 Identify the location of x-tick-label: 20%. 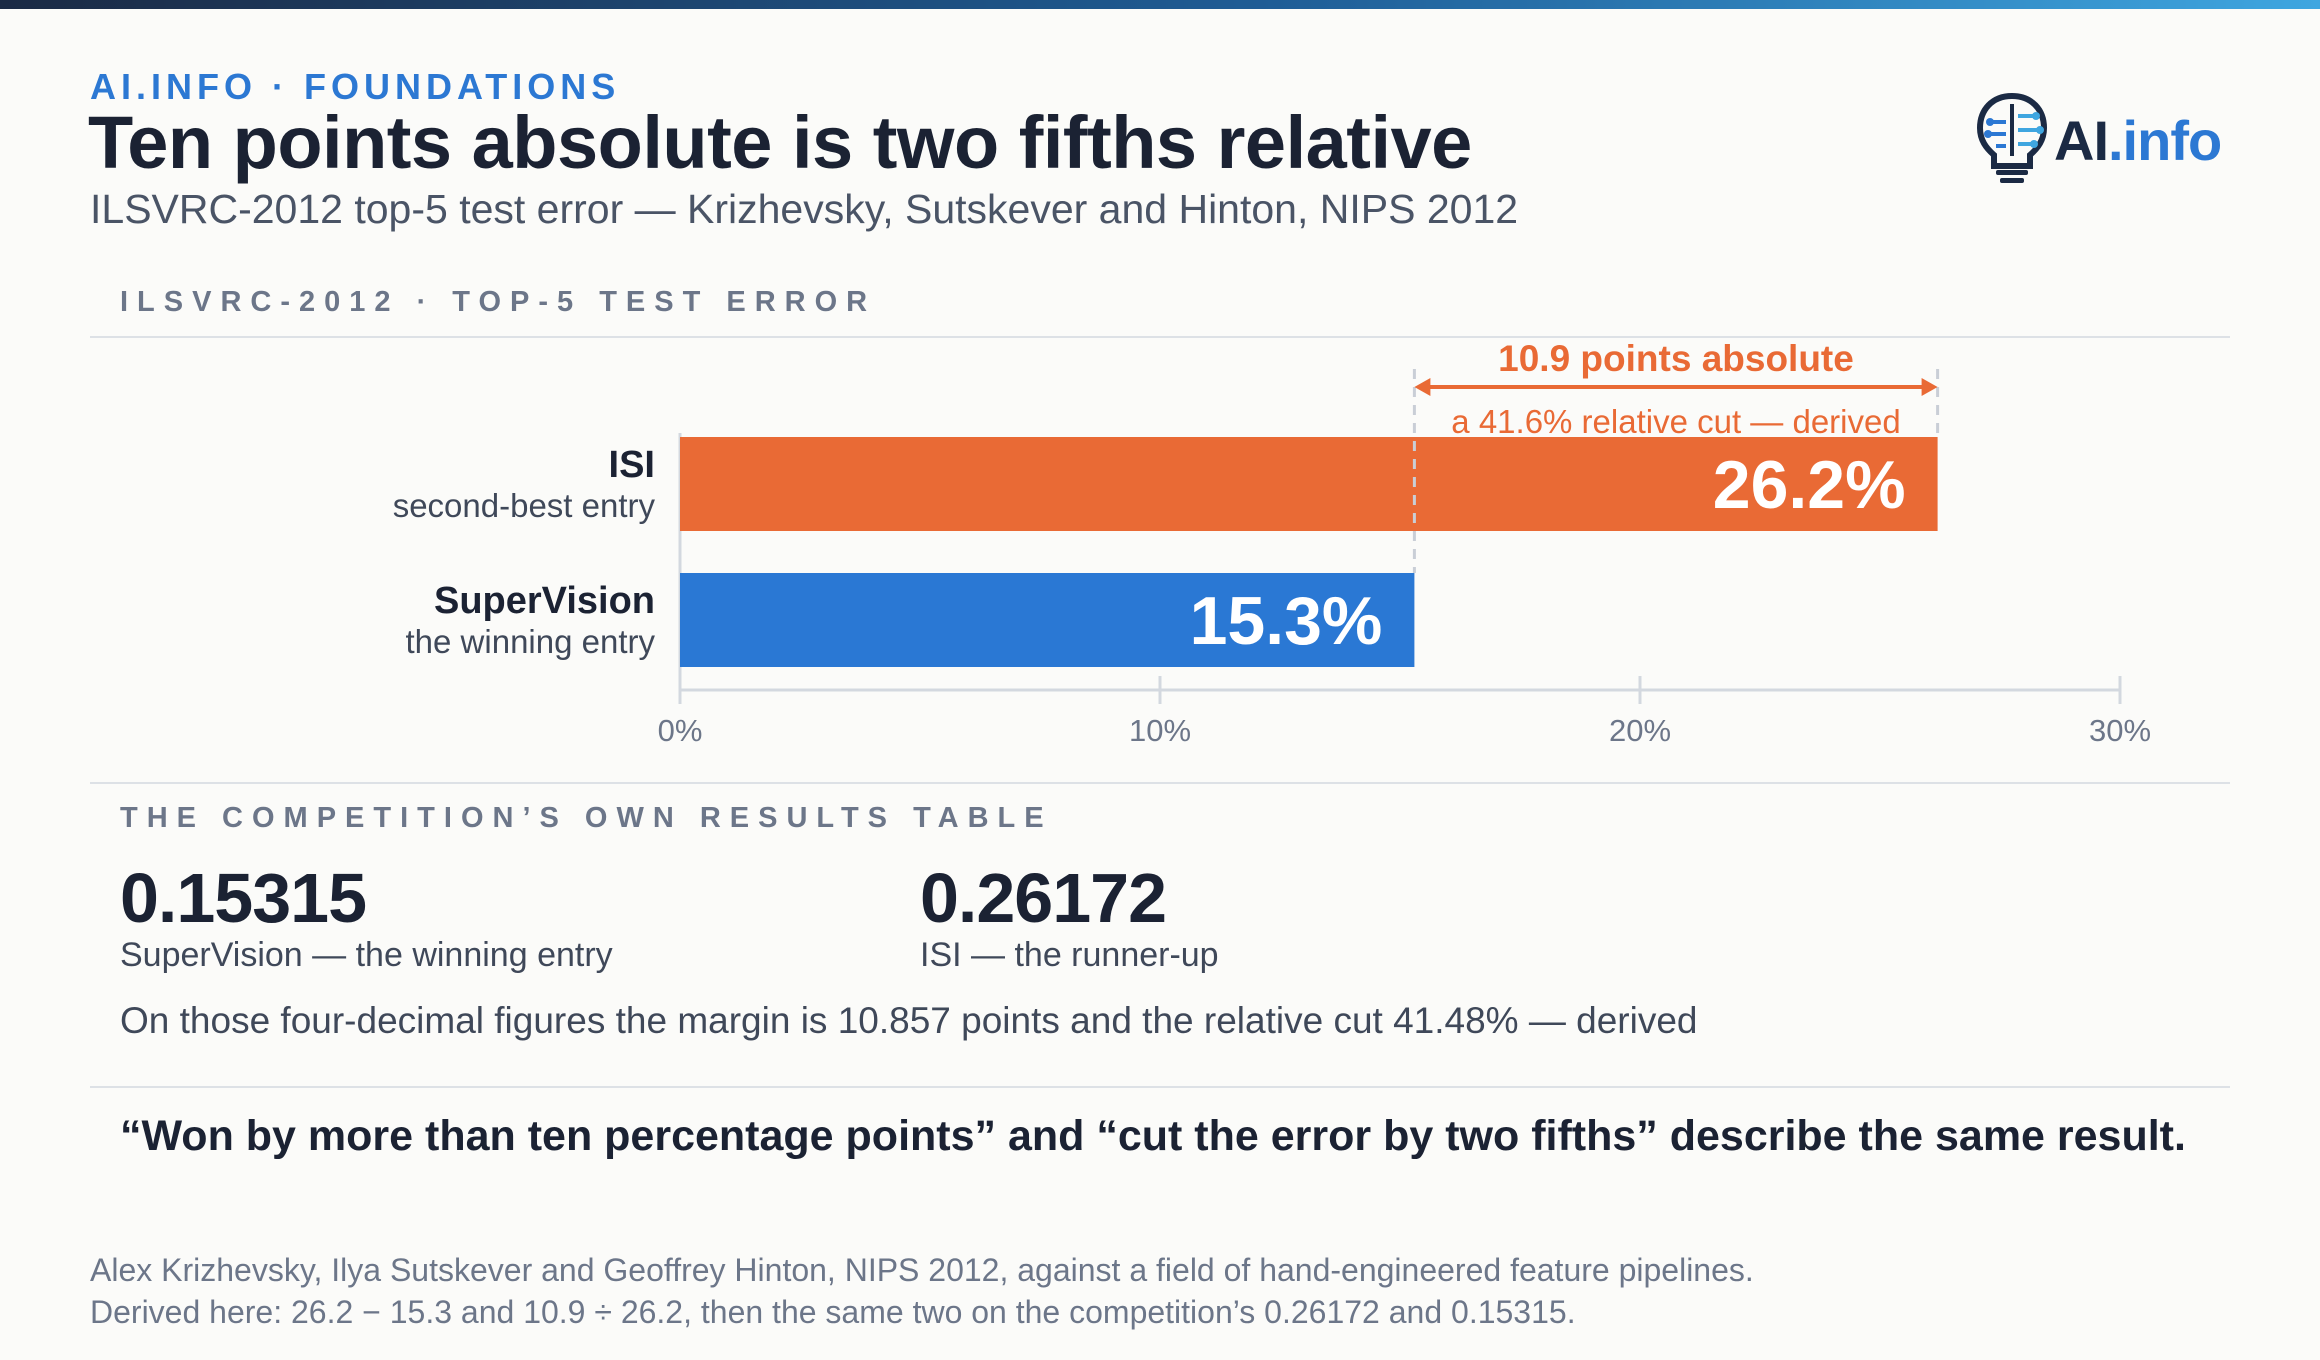
(1640, 730).